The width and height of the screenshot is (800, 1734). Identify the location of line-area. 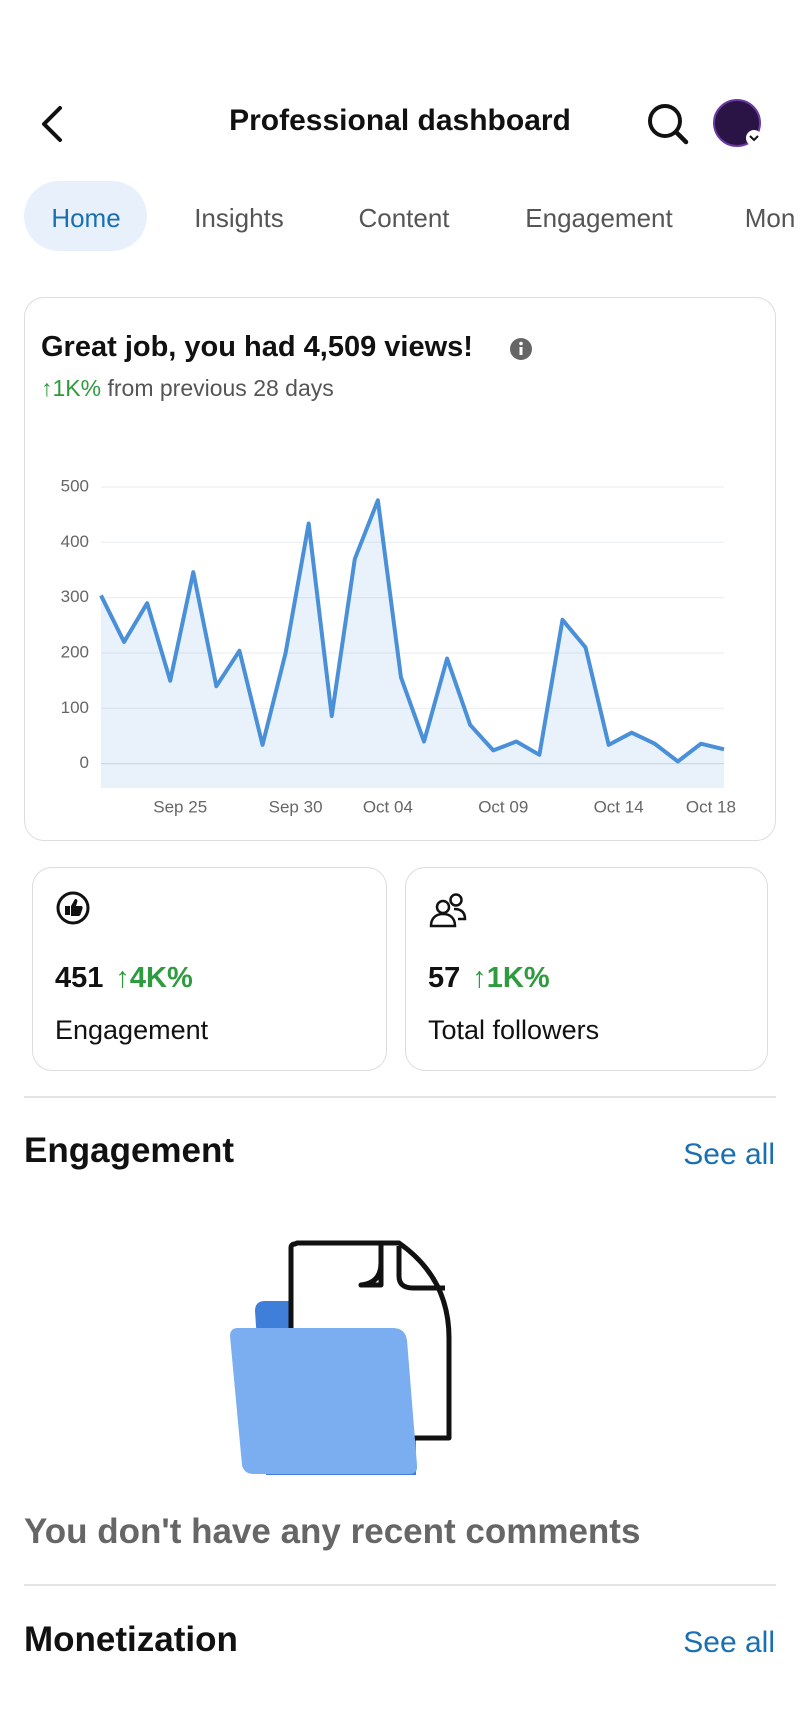
(412, 644).